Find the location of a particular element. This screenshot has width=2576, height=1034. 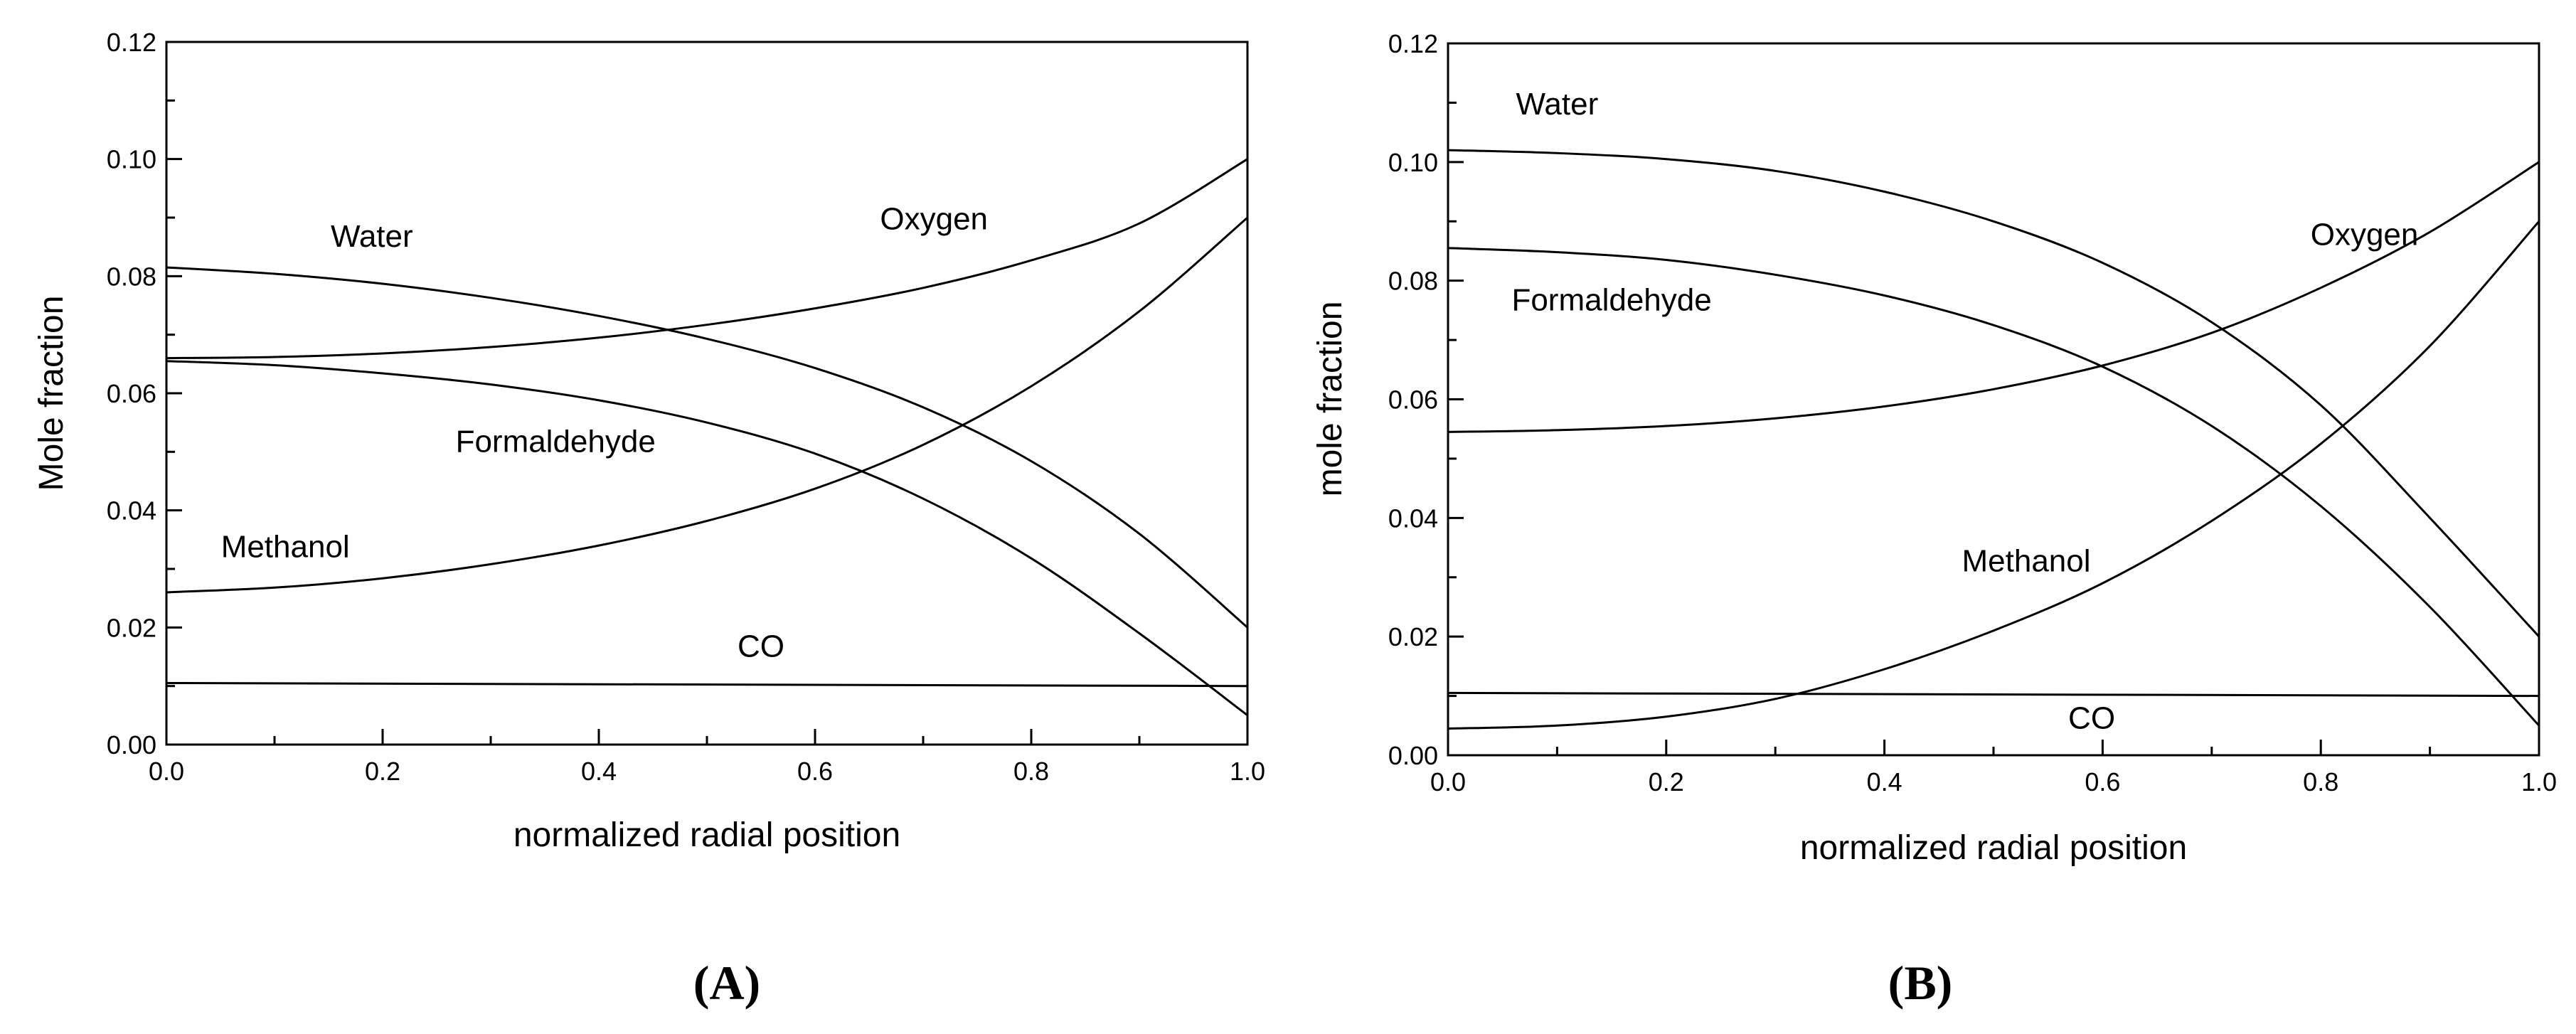

series-label-formaldehyde-b: Formaldehyde is located at coordinates (1611, 299).